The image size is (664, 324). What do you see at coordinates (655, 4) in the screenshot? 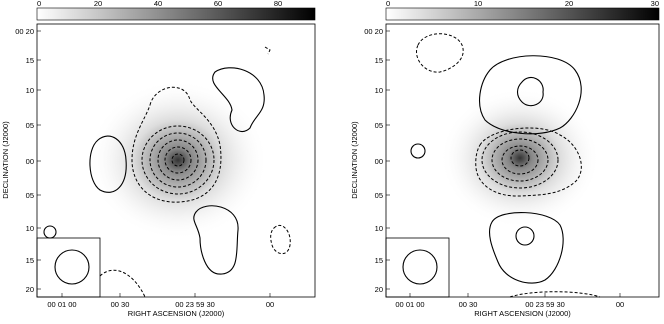
I see `colorbar-tick-label: 30` at bounding box center [655, 4].